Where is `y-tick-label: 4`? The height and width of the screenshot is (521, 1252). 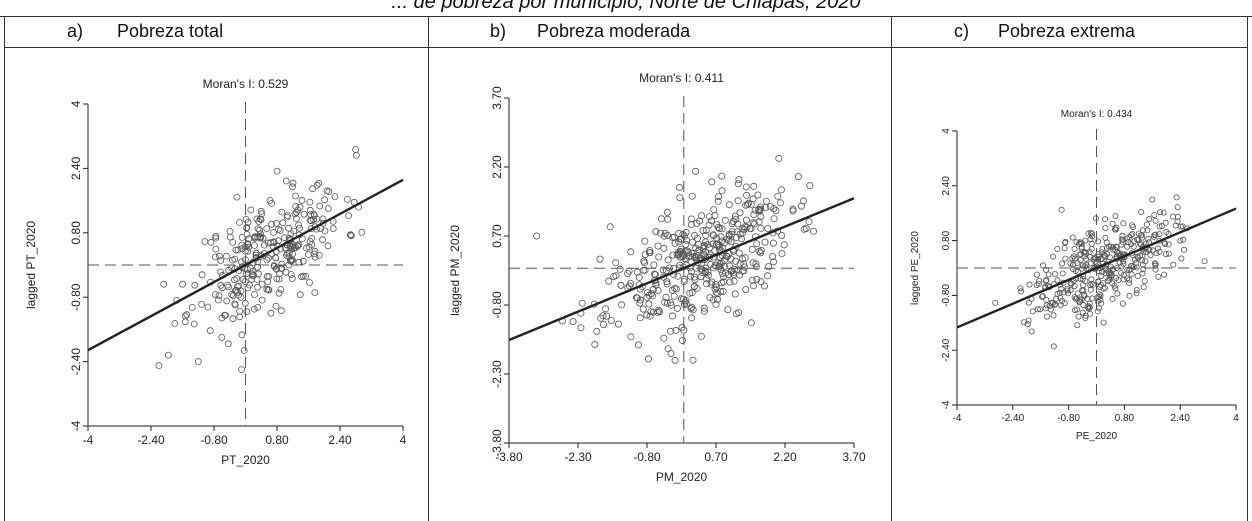
y-tick-label: 4 is located at coordinates (76, 103).